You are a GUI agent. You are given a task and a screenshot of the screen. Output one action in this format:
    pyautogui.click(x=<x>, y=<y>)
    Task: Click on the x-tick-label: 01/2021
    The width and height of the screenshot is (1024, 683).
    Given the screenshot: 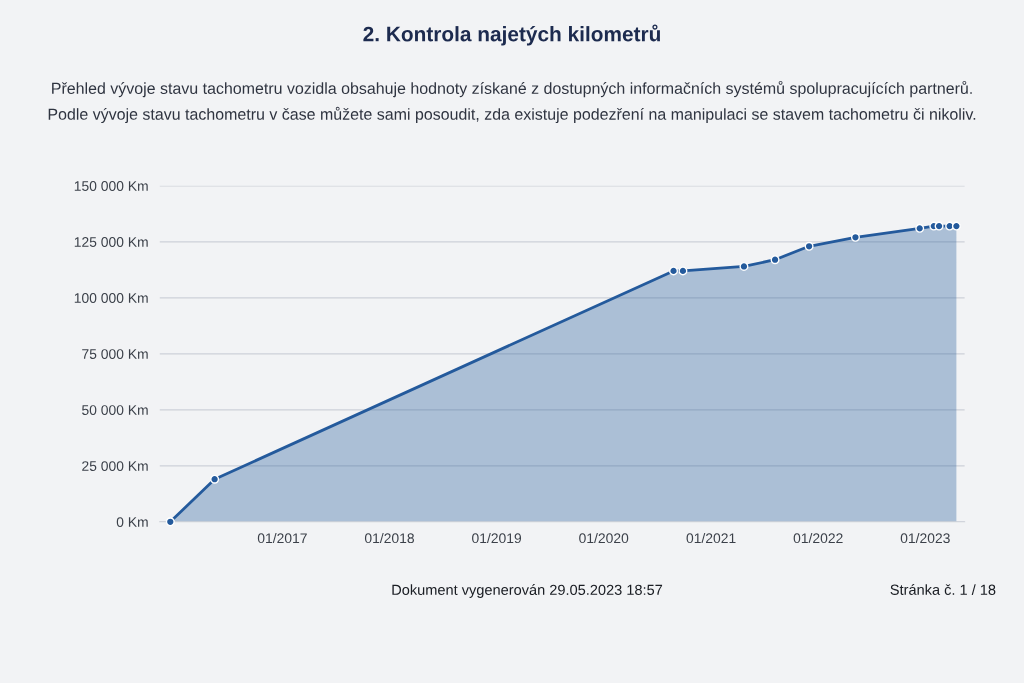 What is the action you would take?
    pyautogui.click(x=711, y=538)
    